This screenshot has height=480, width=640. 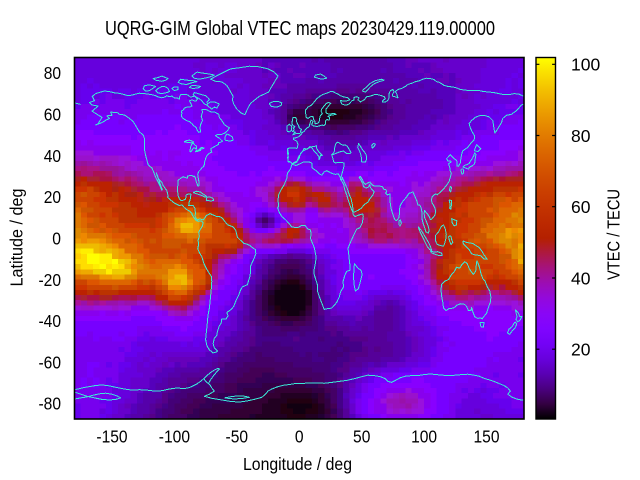 What do you see at coordinates (614, 234) in the screenshot?
I see `svg-text: VTEC / TECU` at bounding box center [614, 234].